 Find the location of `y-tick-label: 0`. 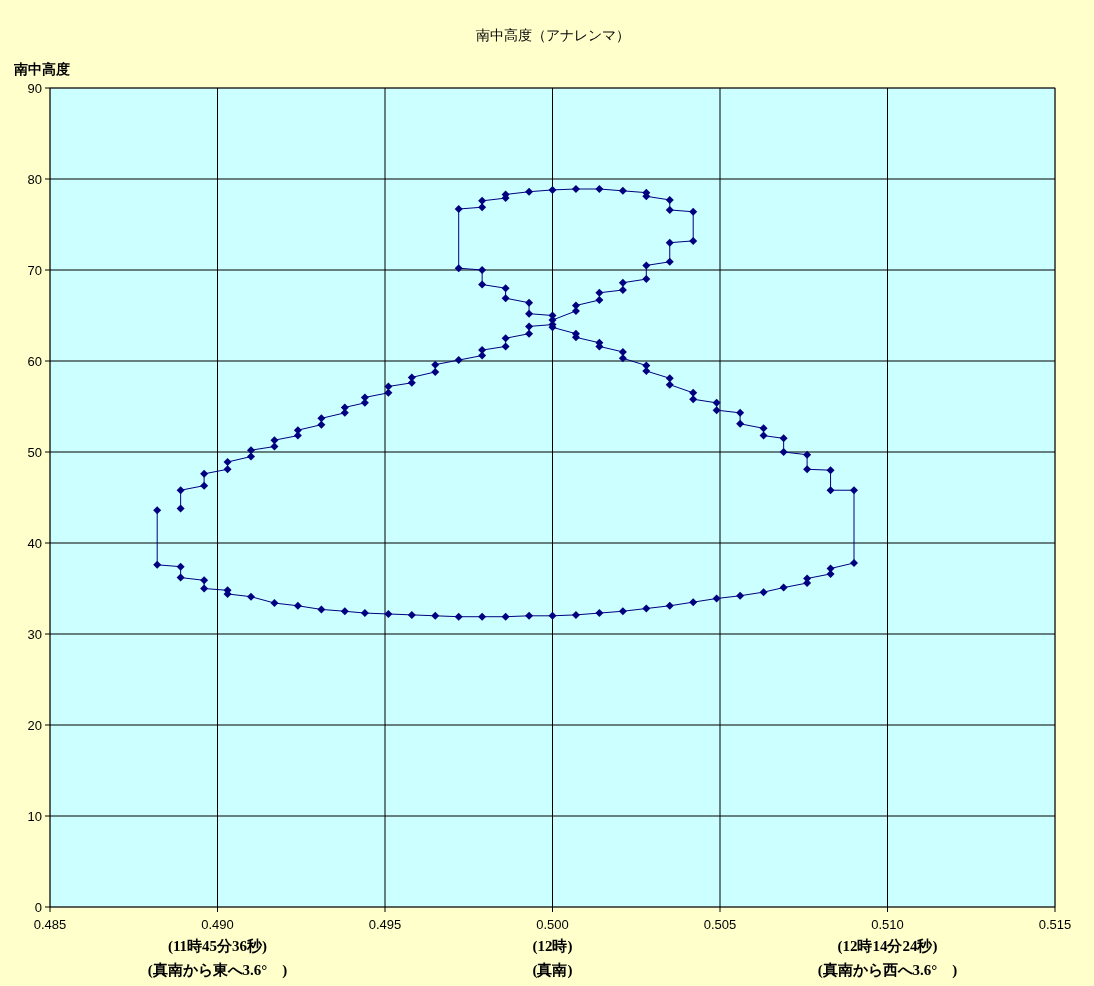

y-tick-label: 0 is located at coordinates (38, 907).